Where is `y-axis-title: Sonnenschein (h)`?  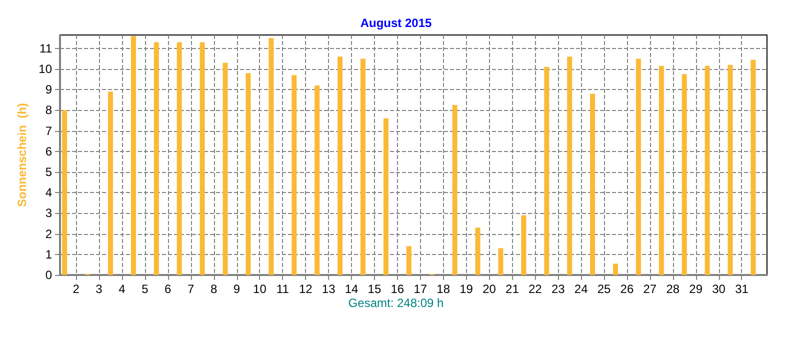
y-axis-title: Sonnenschein (h) is located at coordinates (21, 155).